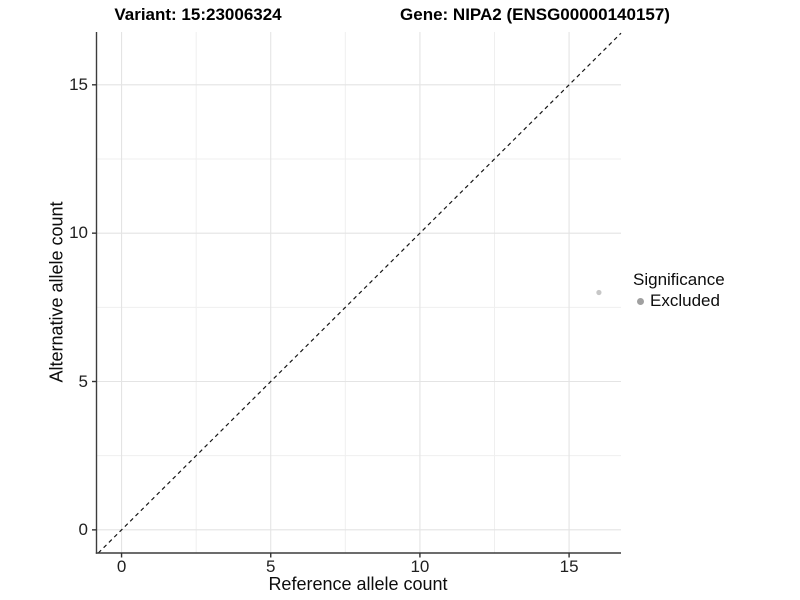 This screenshot has width=800, height=600. Describe the element at coordinates (78, 233) in the screenshot. I see `y-tick-label: 10` at that location.